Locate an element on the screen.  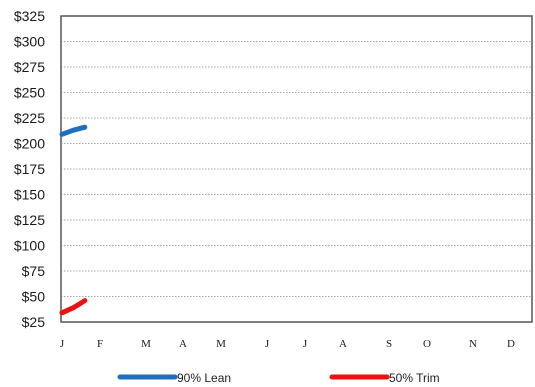
y-tick-label: $325 is located at coordinates (29, 16).